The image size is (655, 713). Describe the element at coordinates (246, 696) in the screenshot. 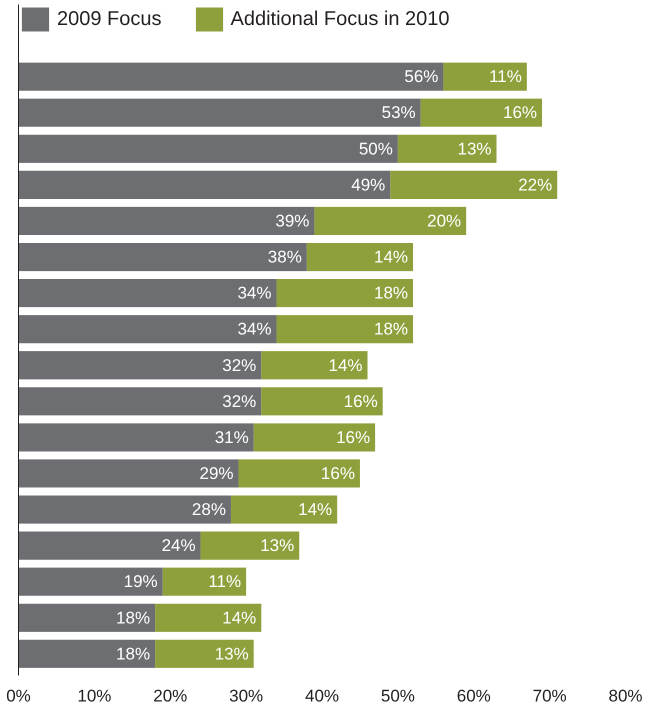

I see `x-tick-label: 30%` at that location.